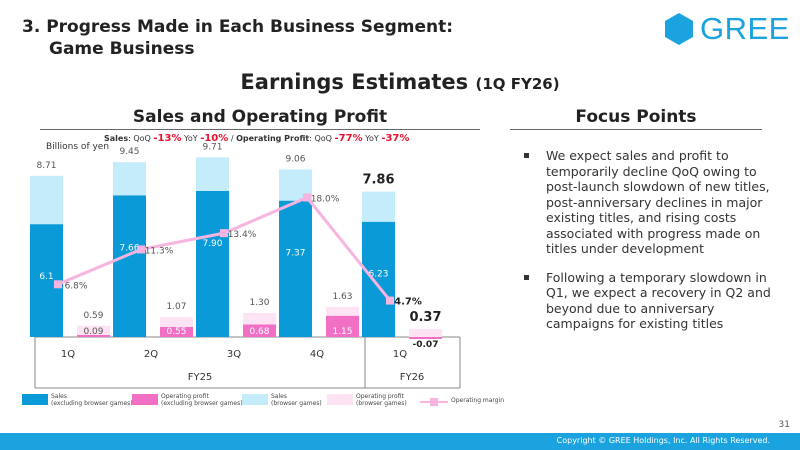 The width and height of the screenshot is (800, 450). What do you see at coordinates (273, 138) in the screenshot?
I see `op-label: Operating Profit` at bounding box center [273, 138].